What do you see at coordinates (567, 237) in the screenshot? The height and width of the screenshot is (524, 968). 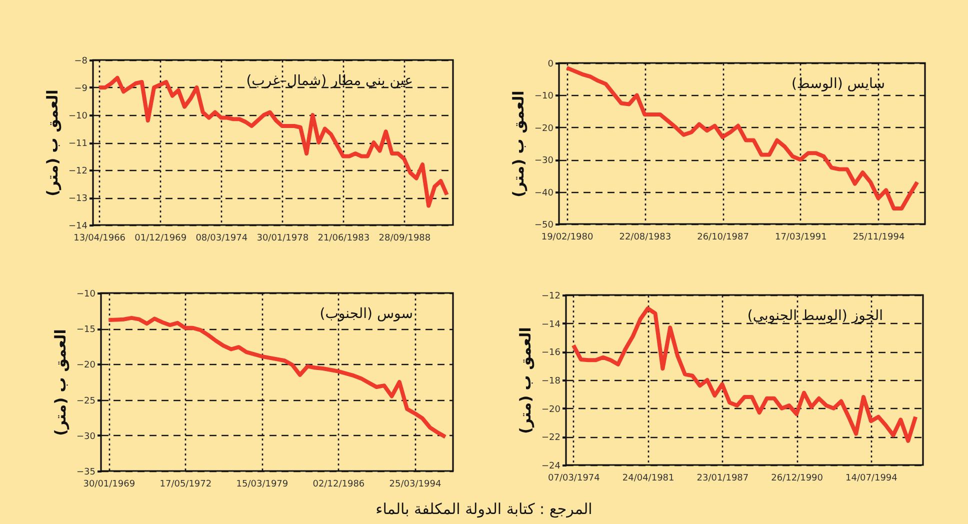 I see `x-tick-label: 19/02/1980` at bounding box center [567, 237].